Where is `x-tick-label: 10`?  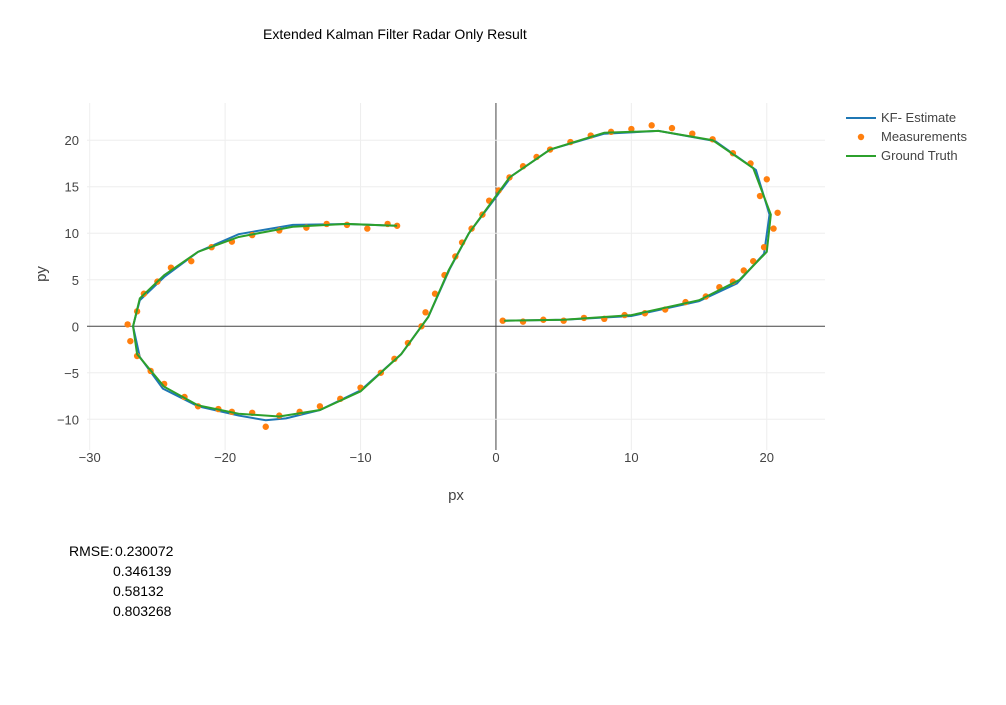 x-tick-label: 10 is located at coordinates (631, 457).